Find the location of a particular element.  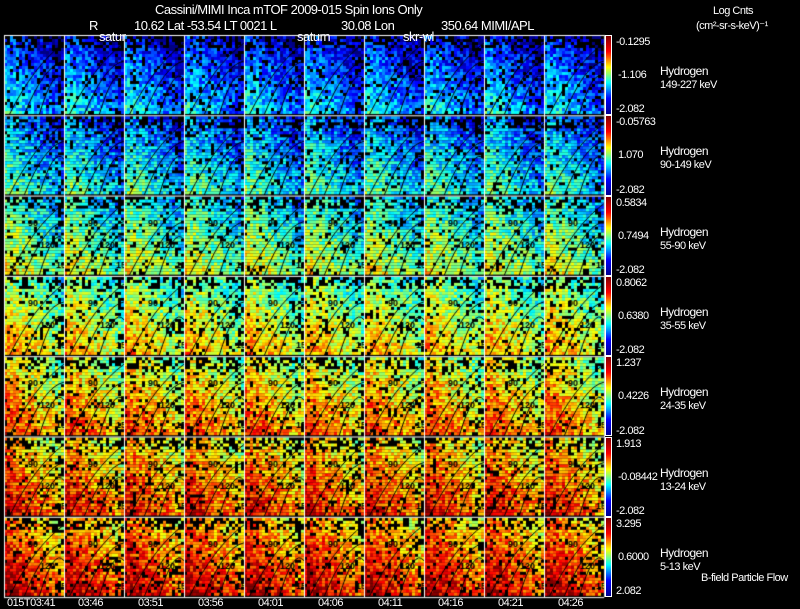

colorbar-mid-label: 0.6000 is located at coordinates (633, 556).